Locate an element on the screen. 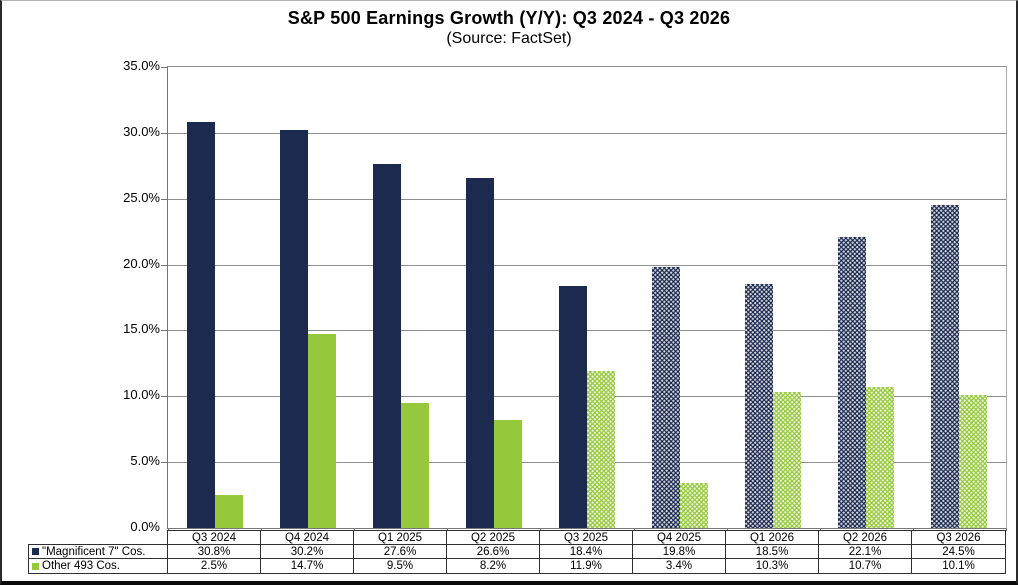 The width and height of the screenshot is (1018, 585). cell-mag7-q3-2025: 18.4% is located at coordinates (586, 552).